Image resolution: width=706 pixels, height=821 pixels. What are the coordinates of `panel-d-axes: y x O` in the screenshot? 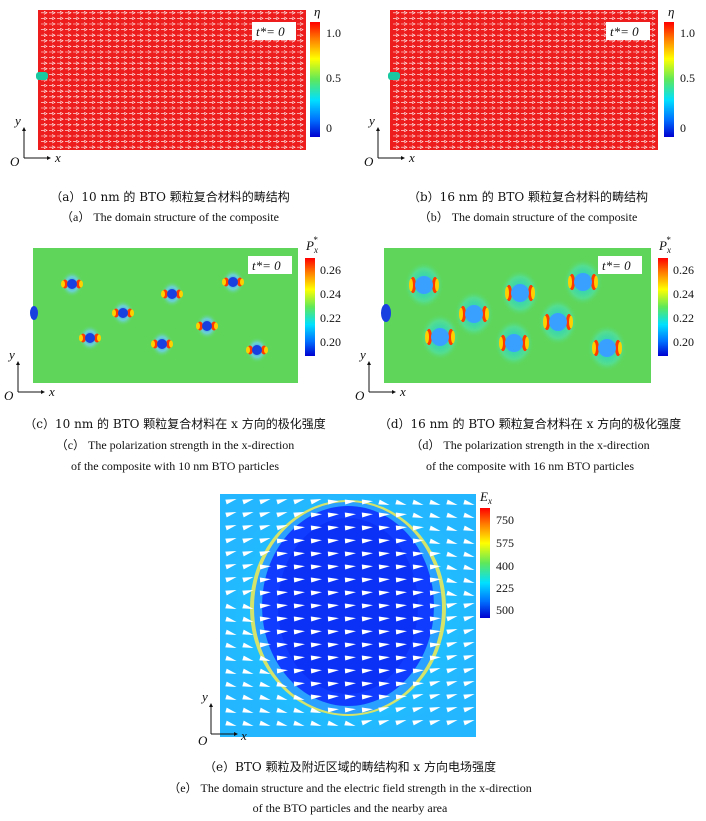 It's located at (380, 375).